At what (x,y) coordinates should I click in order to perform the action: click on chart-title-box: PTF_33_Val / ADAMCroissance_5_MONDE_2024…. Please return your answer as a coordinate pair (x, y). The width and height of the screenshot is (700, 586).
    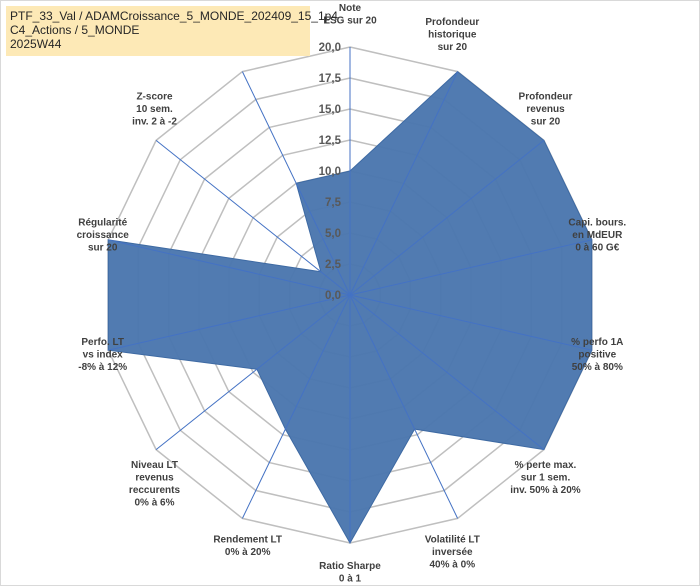
    Looking at the image, I should click on (172, 31).